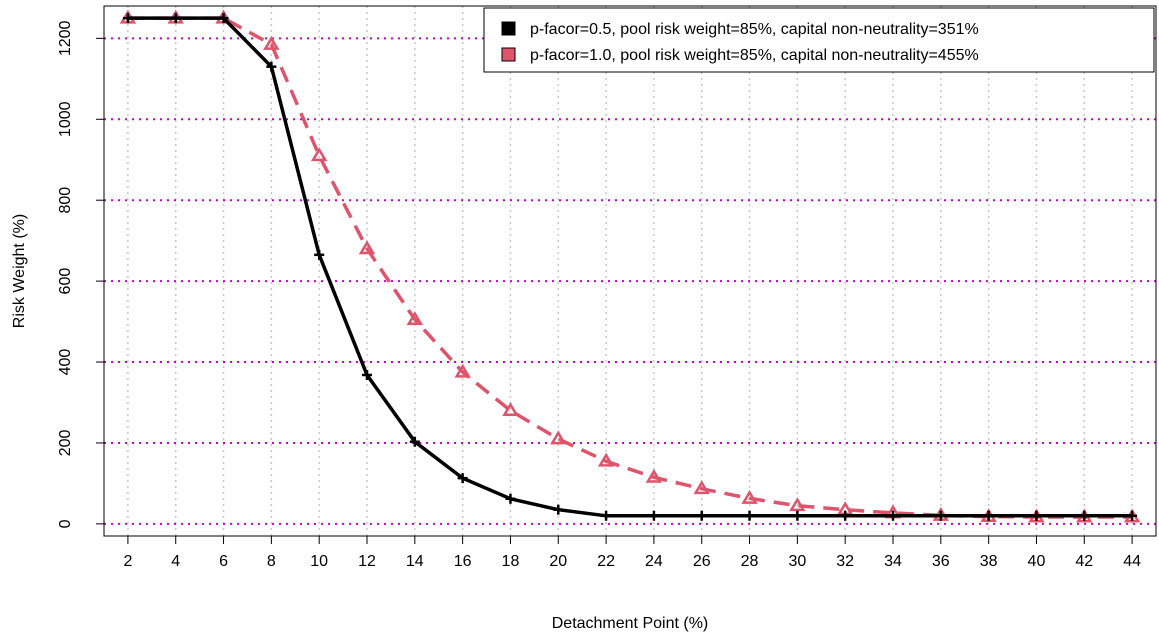 Image resolution: width=1159 pixels, height=643 pixels. I want to click on x-tick-label: 12, so click(367, 561).